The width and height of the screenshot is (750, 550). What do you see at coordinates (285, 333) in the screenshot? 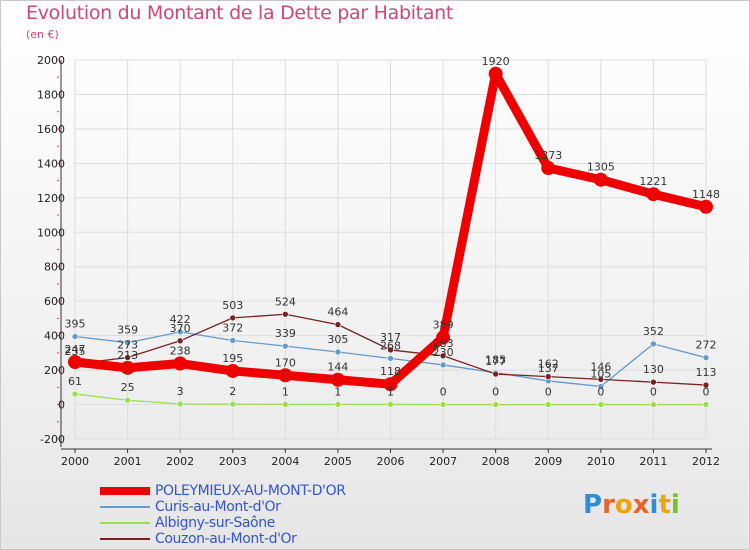
I see `data-label: 339` at bounding box center [285, 333].